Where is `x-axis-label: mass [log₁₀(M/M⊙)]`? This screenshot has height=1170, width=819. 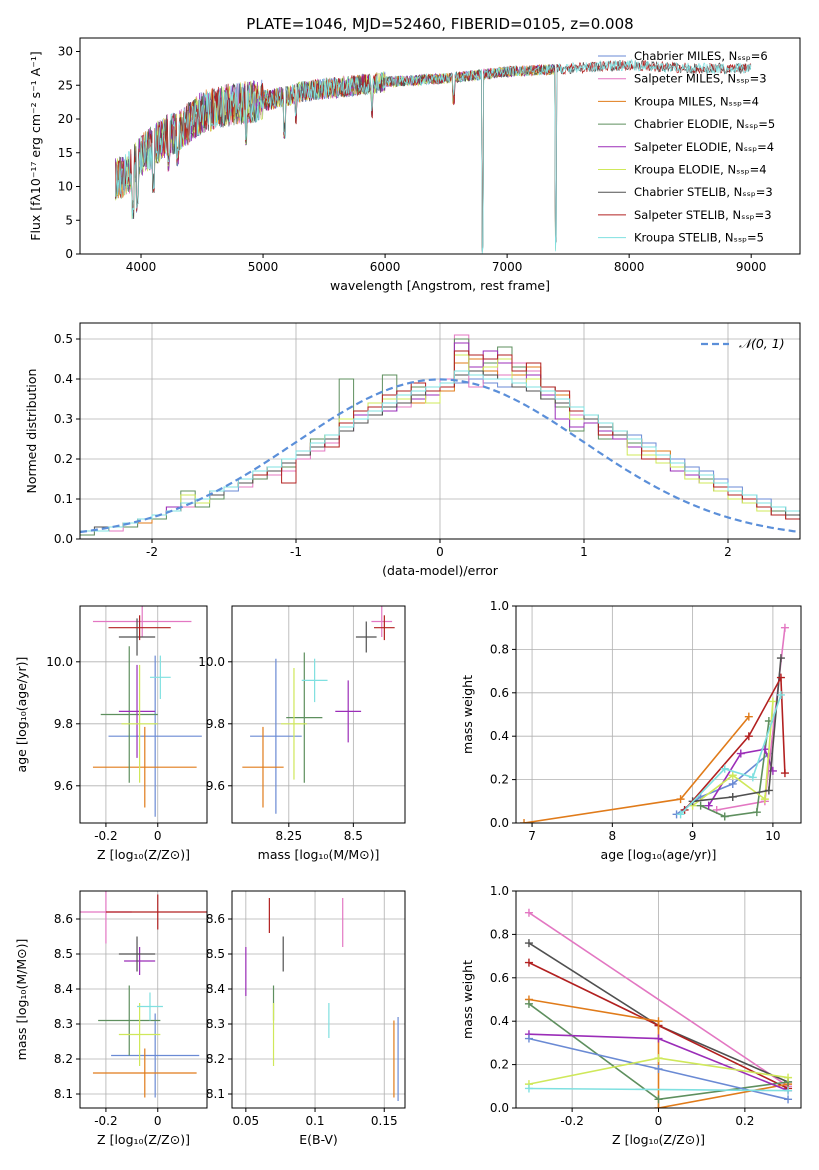
x-axis-label: mass [log₁₀(M/M⊙)] is located at coordinates (319, 854).